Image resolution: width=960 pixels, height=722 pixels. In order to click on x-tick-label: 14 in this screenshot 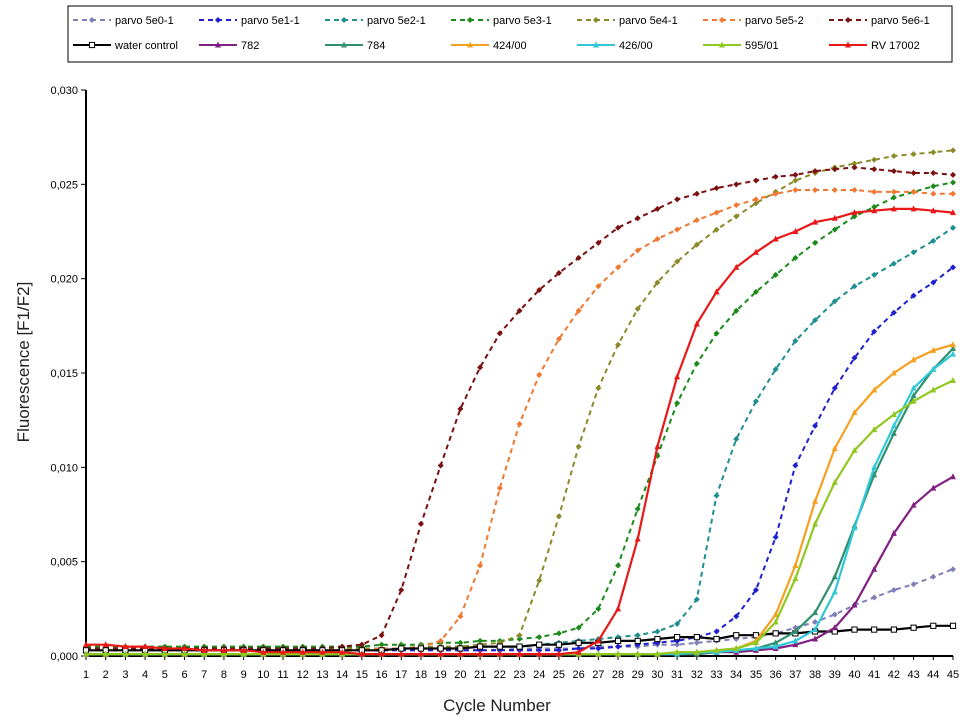, I will do `click(342, 675)`.